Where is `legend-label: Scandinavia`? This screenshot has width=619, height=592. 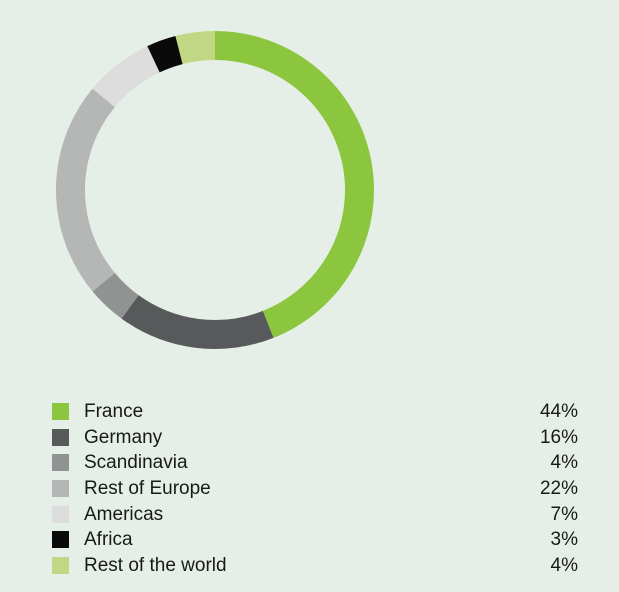 legend-label: Scandinavia is located at coordinates (136, 463).